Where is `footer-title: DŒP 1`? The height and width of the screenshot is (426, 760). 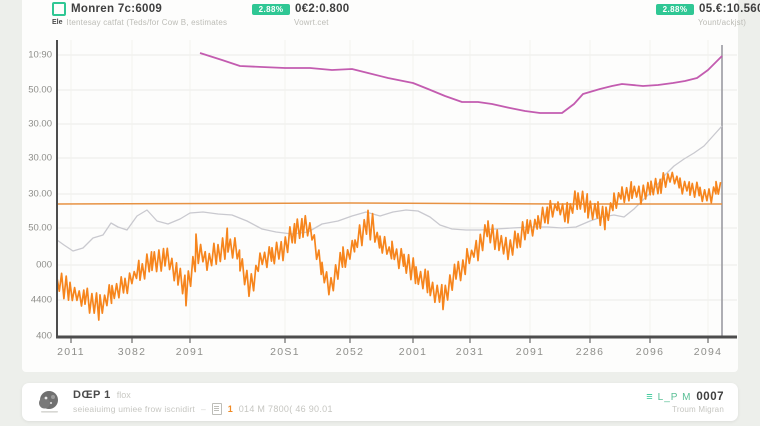 footer-title: DŒP 1 is located at coordinates (92, 395).